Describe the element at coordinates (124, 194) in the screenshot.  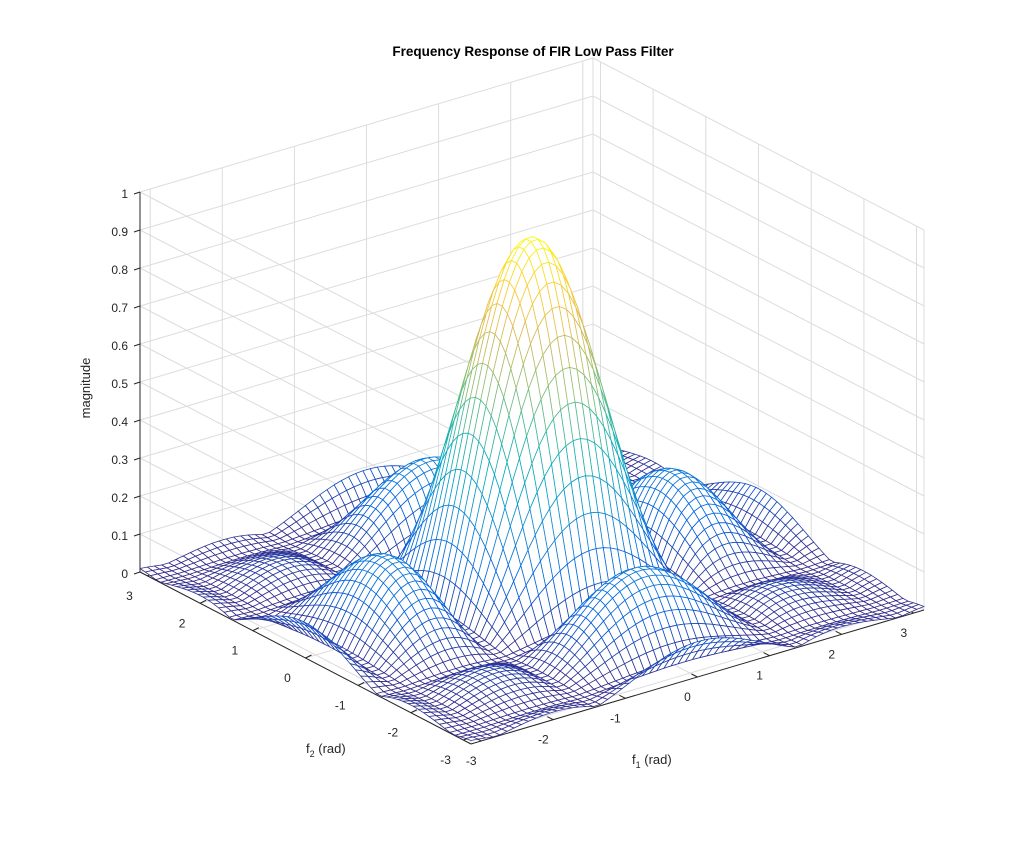
I see `z-tick-label: 1` at that location.